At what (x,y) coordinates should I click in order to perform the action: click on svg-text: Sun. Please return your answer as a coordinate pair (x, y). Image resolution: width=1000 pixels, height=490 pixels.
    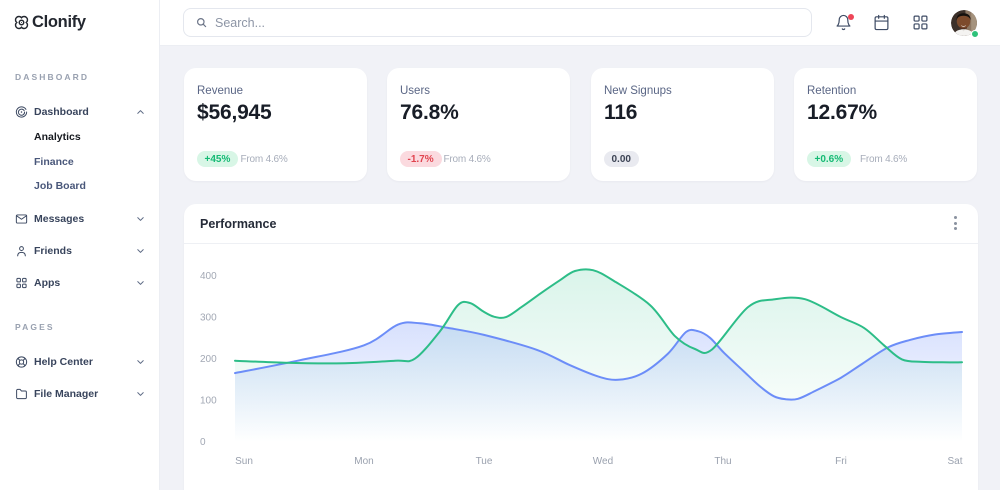
    Looking at the image, I should click on (244, 461).